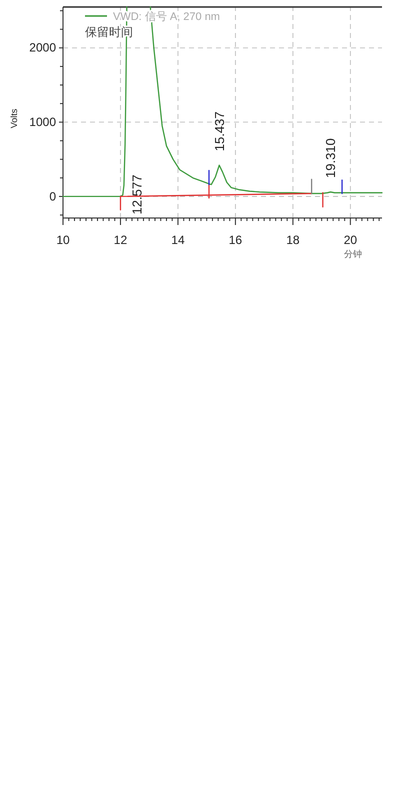 The image size is (416, 800). What do you see at coordinates (219, 131) in the screenshot?
I see `annotation: 15.437` at bounding box center [219, 131].